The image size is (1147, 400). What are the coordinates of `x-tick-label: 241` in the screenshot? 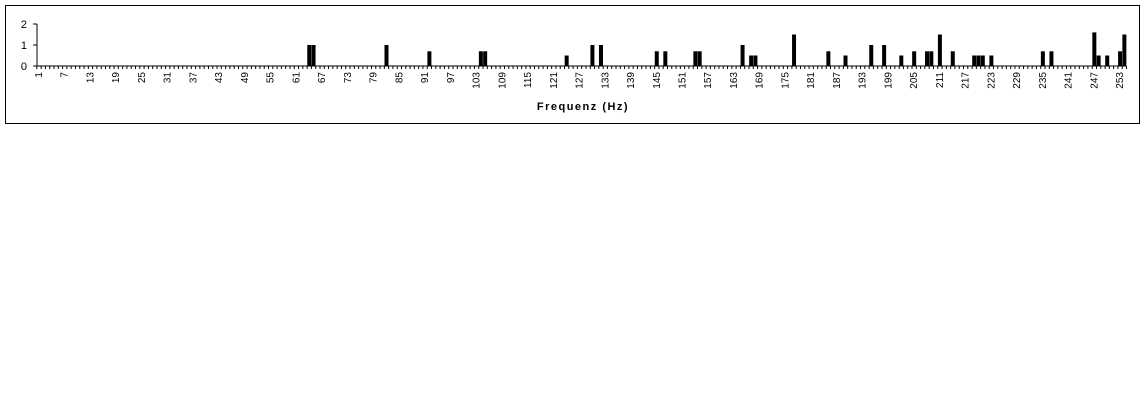 It's located at (1069, 80).